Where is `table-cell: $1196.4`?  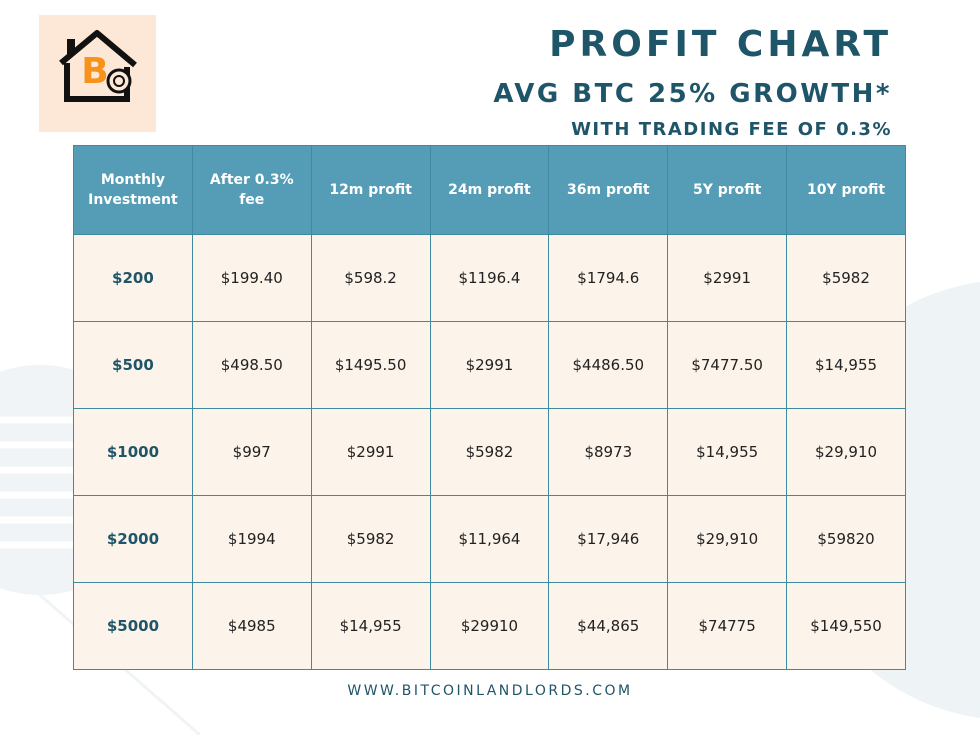
table-cell: $1196.4 is located at coordinates (489, 278).